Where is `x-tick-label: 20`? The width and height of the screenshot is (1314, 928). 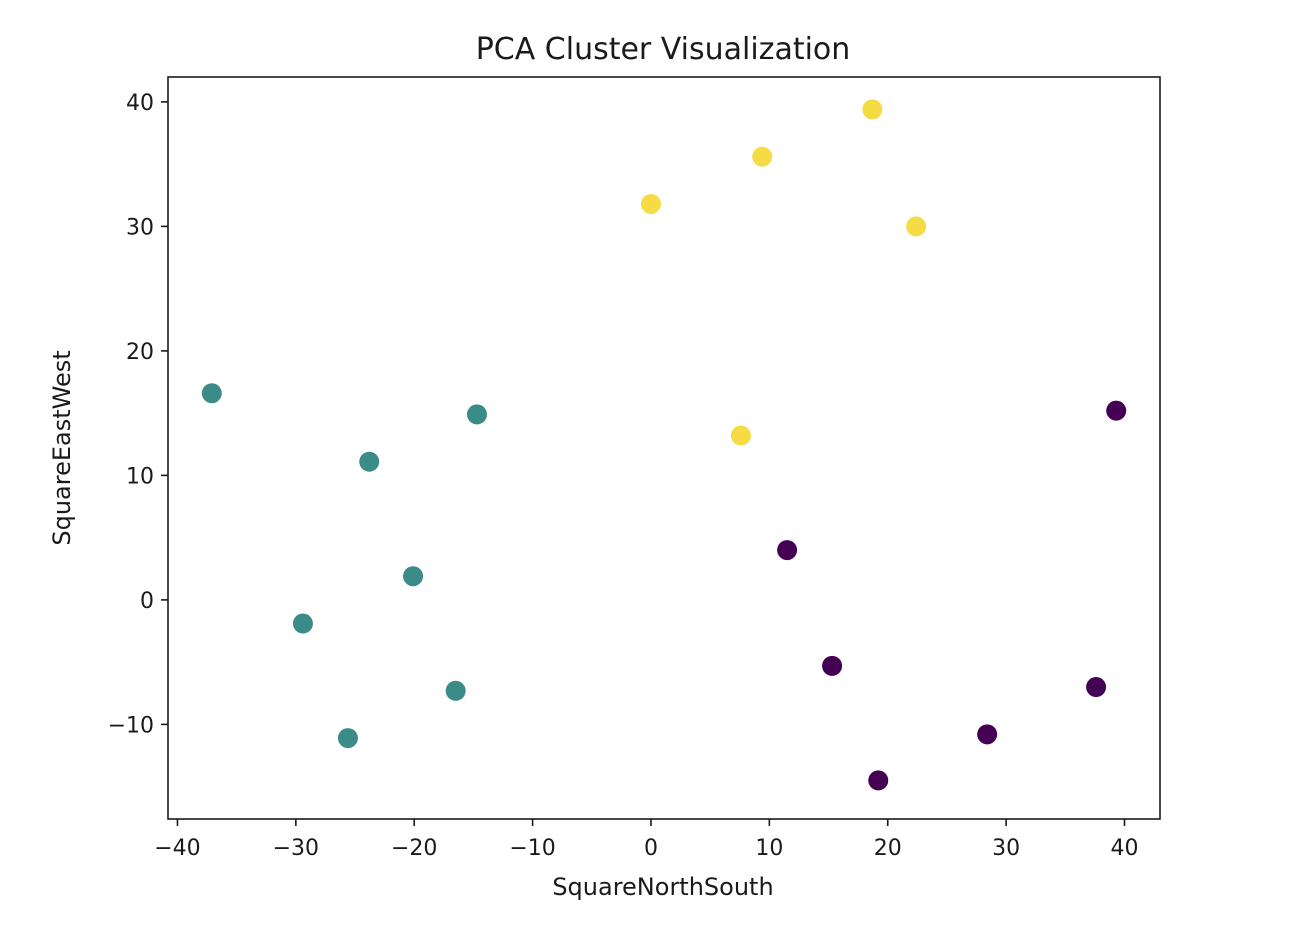
x-tick-label: 20 is located at coordinates (888, 848).